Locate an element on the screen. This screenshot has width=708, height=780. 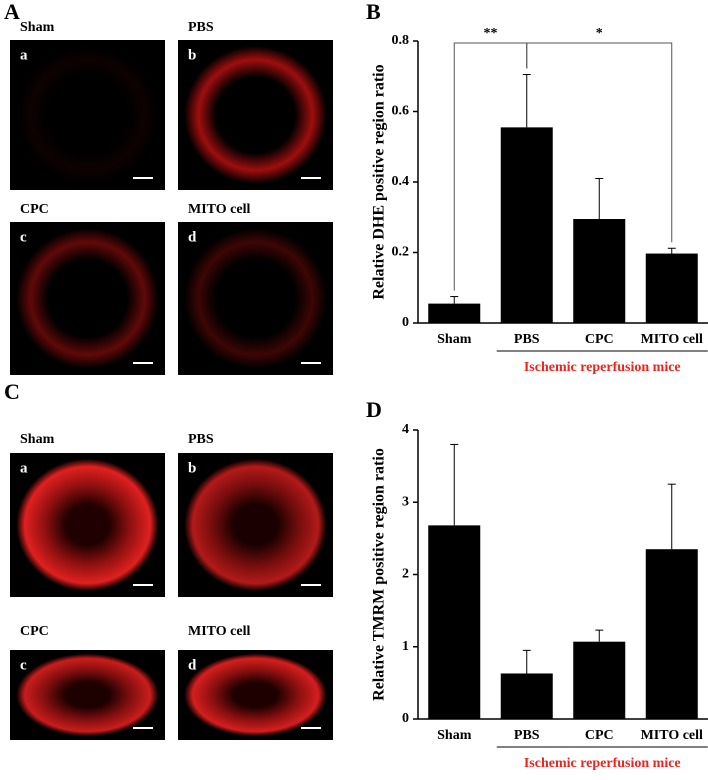
panel-label: A is located at coordinates (12, 12).